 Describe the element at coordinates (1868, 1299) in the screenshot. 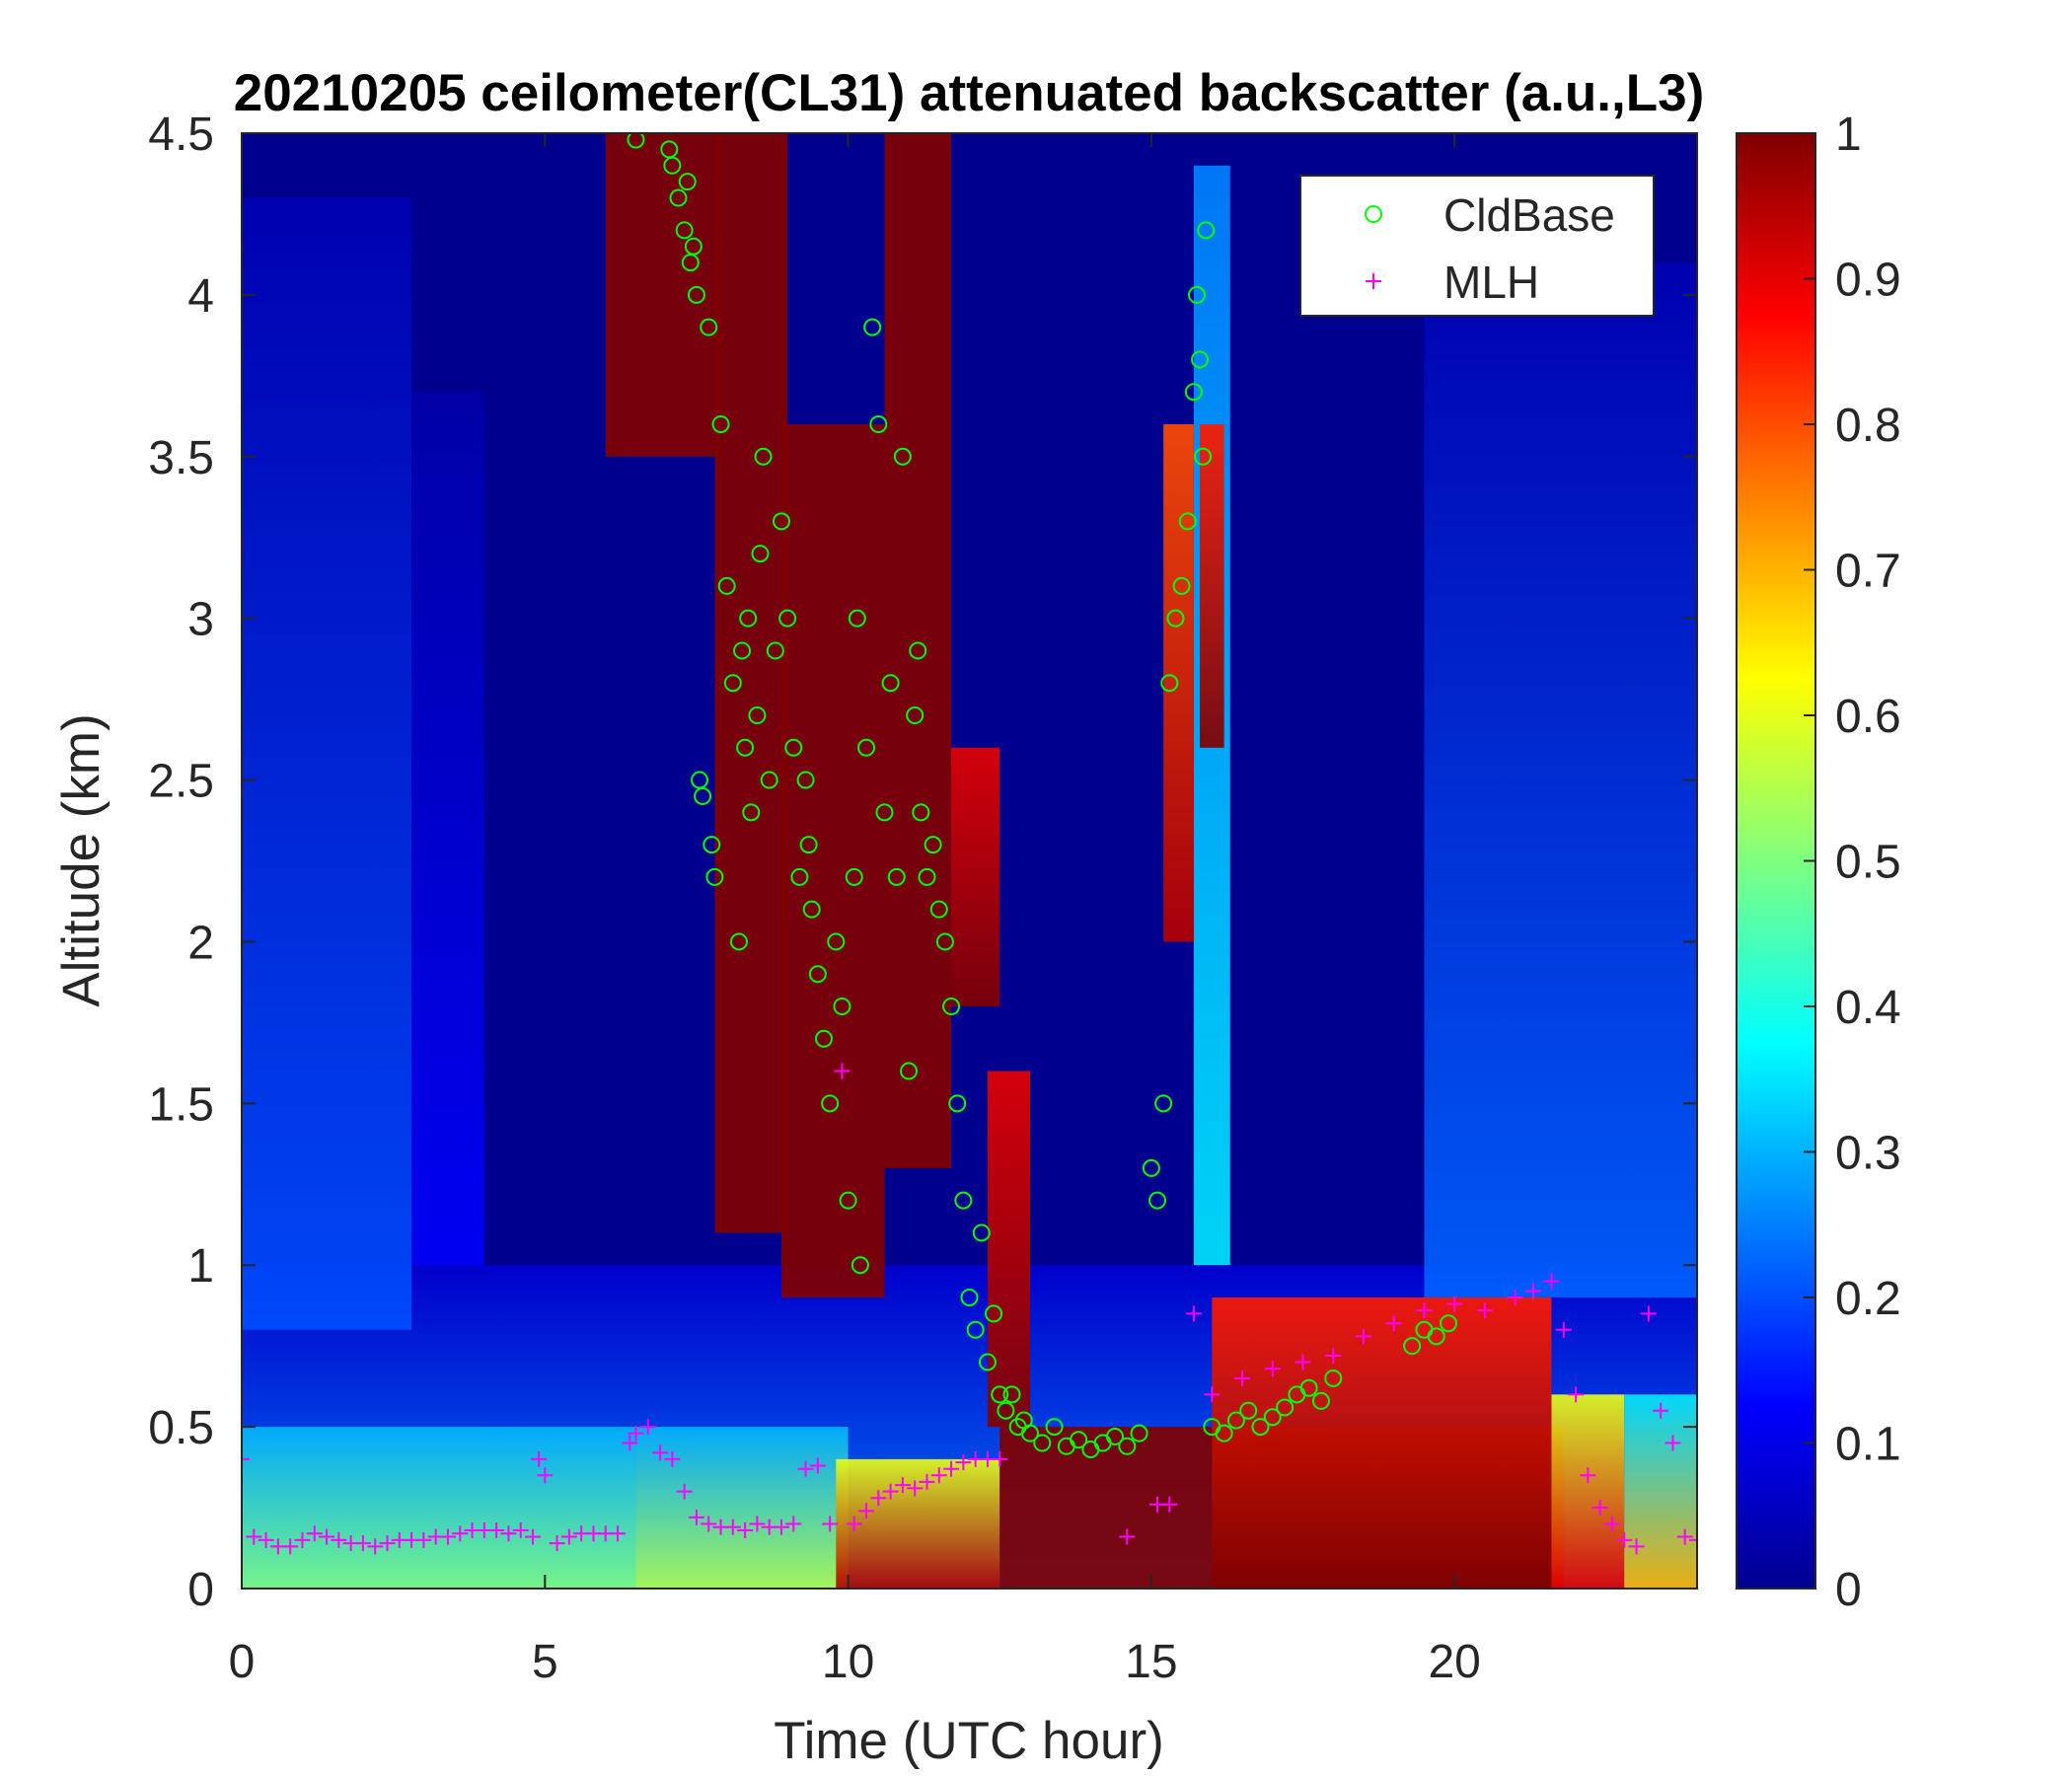

I see `colorbar-tick-label: 0.2` at that location.